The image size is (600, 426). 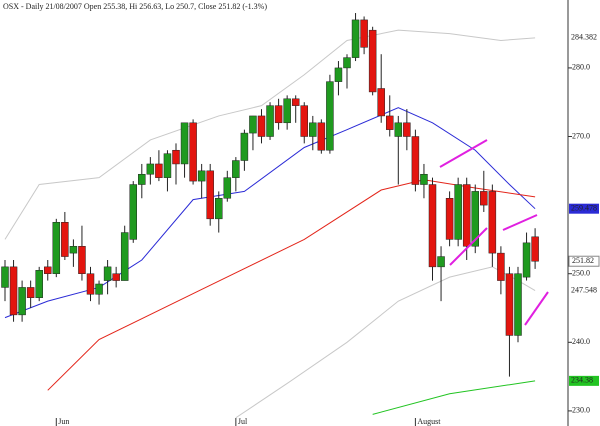 What do you see at coordinates (584, 37) in the screenshot?
I see `end-label: 284.382` at bounding box center [584, 37].